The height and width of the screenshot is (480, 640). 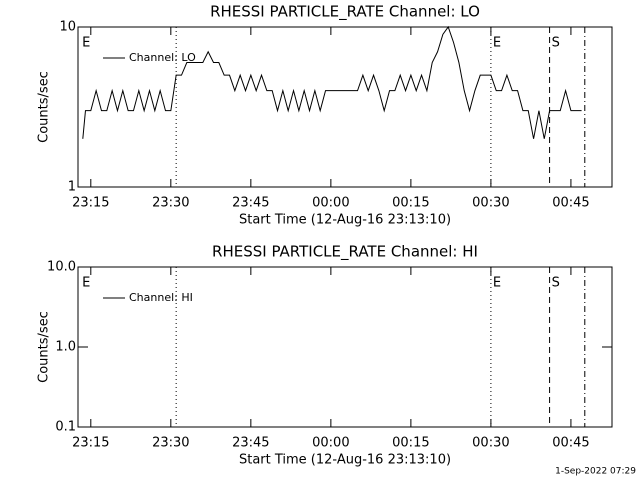 What do you see at coordinates (345, 12) in the screenshot?
I see `chart-title: RHESSI PARTICLE_RATE Channel: LO` at bounding box center [345, 12].